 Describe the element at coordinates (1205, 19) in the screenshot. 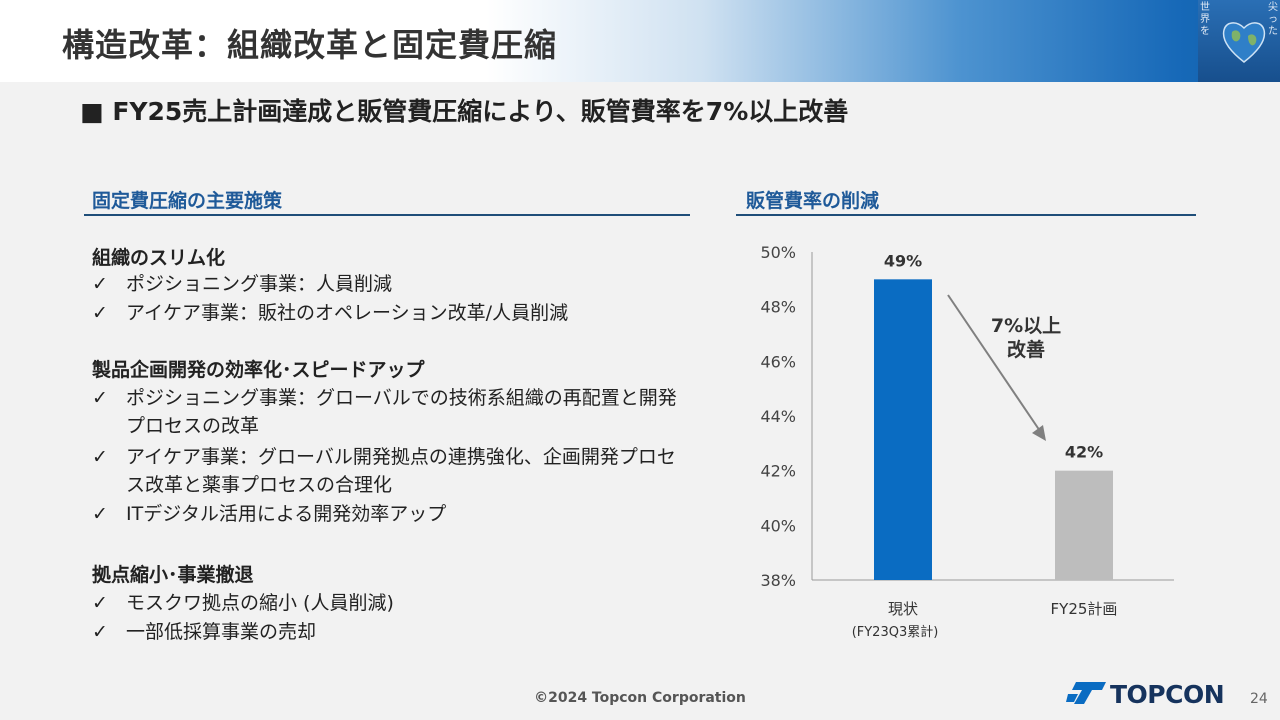

I see `vertical-text-2: 世界を` at that location.